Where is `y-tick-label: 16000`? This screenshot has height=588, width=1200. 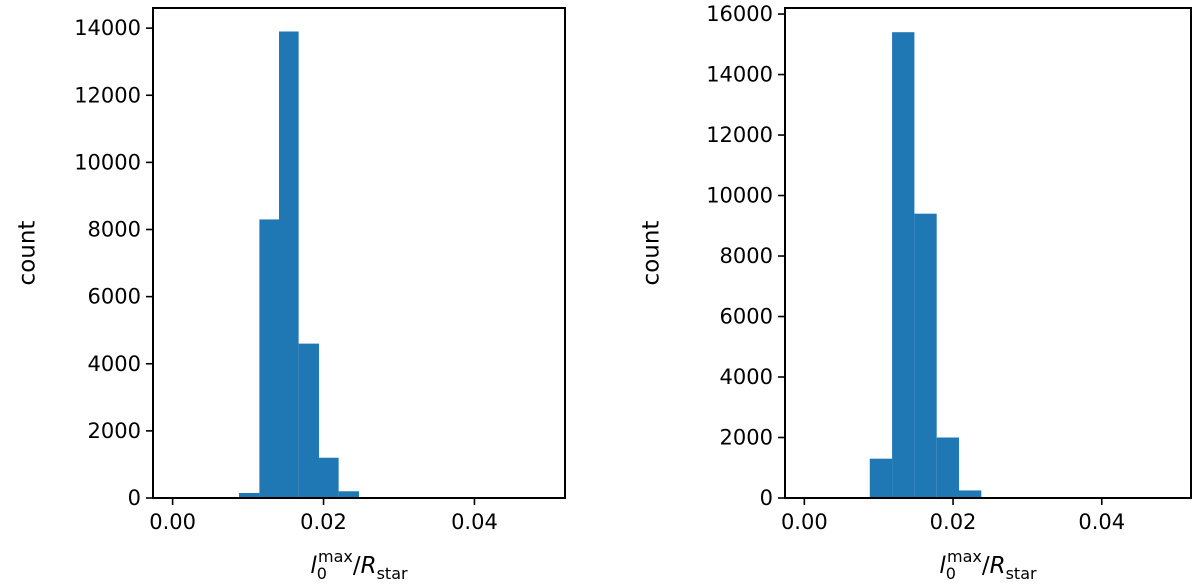 y-tick-label: 16000 is located at coordinates (739, 14).